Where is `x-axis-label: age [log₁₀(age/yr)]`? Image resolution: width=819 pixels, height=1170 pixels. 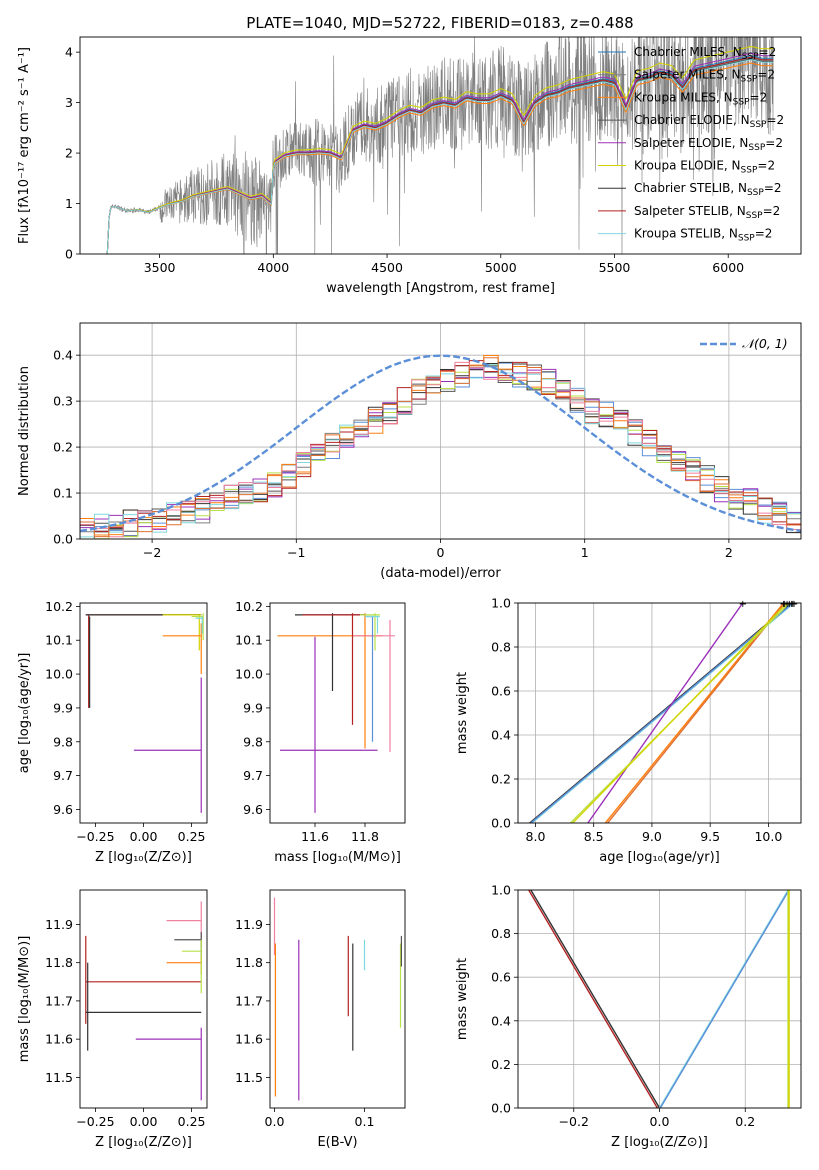 x-axis-label: age [log₁₀(age/yr)] is located at coordinates (659, 857).